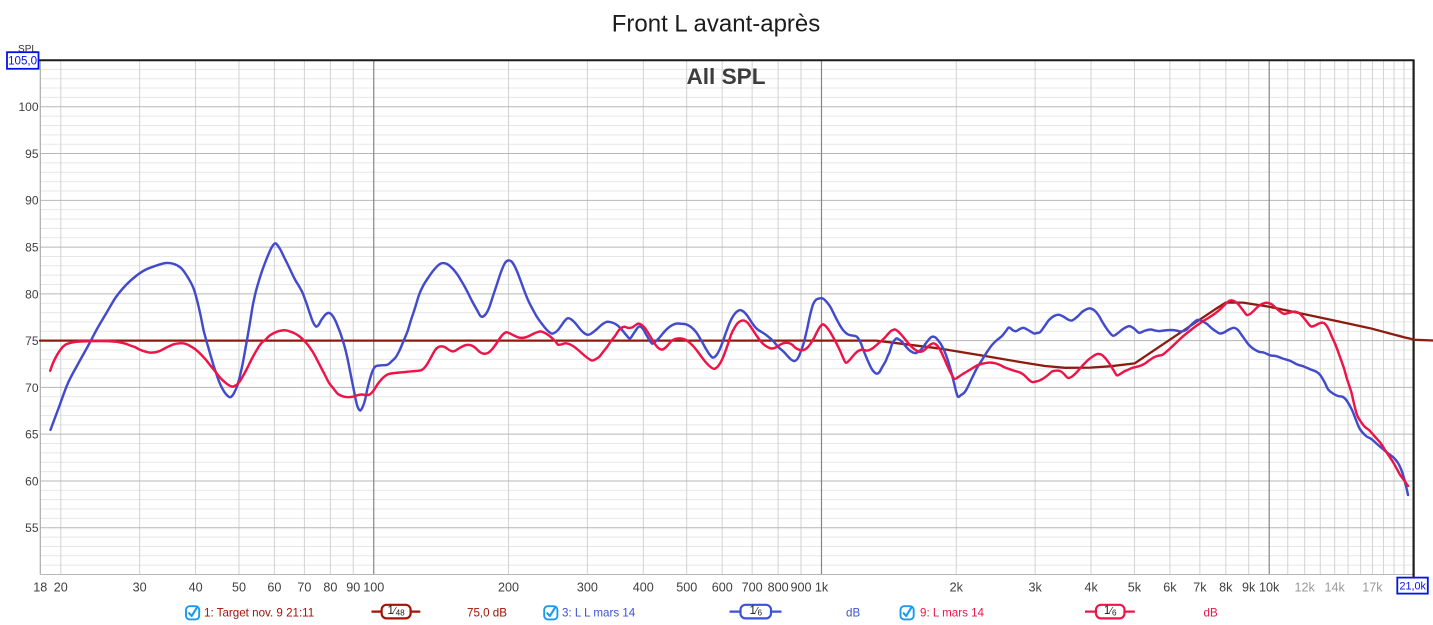 This screenshot has height=625, width=1433. Describe the element at coordinates (778, 588) in the screenshot. I see `svg-text: 800` at that location.